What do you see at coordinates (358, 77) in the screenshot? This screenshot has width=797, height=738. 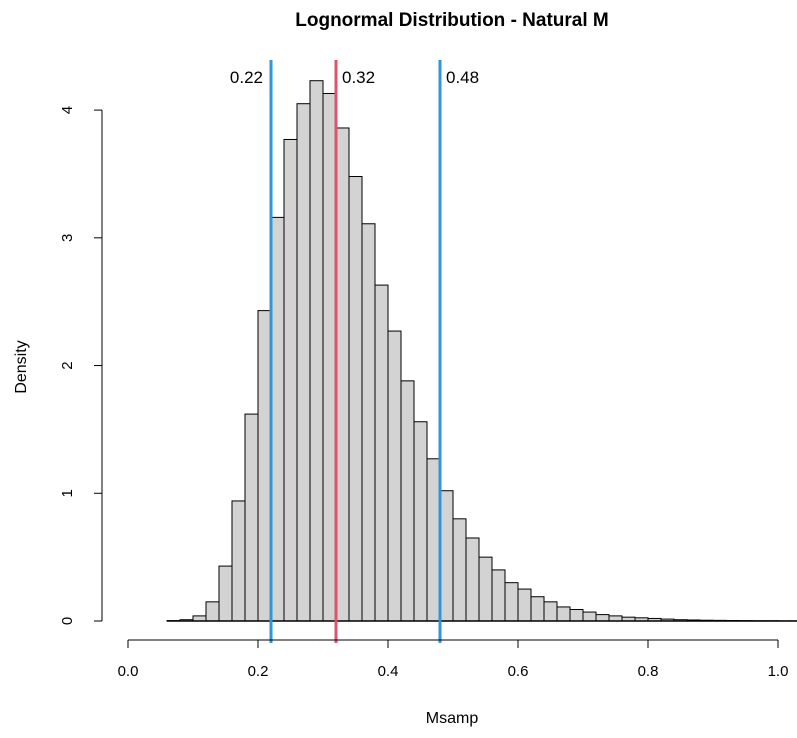 I see `reference-line-label: 0.32` at bounding box center [358, 77].